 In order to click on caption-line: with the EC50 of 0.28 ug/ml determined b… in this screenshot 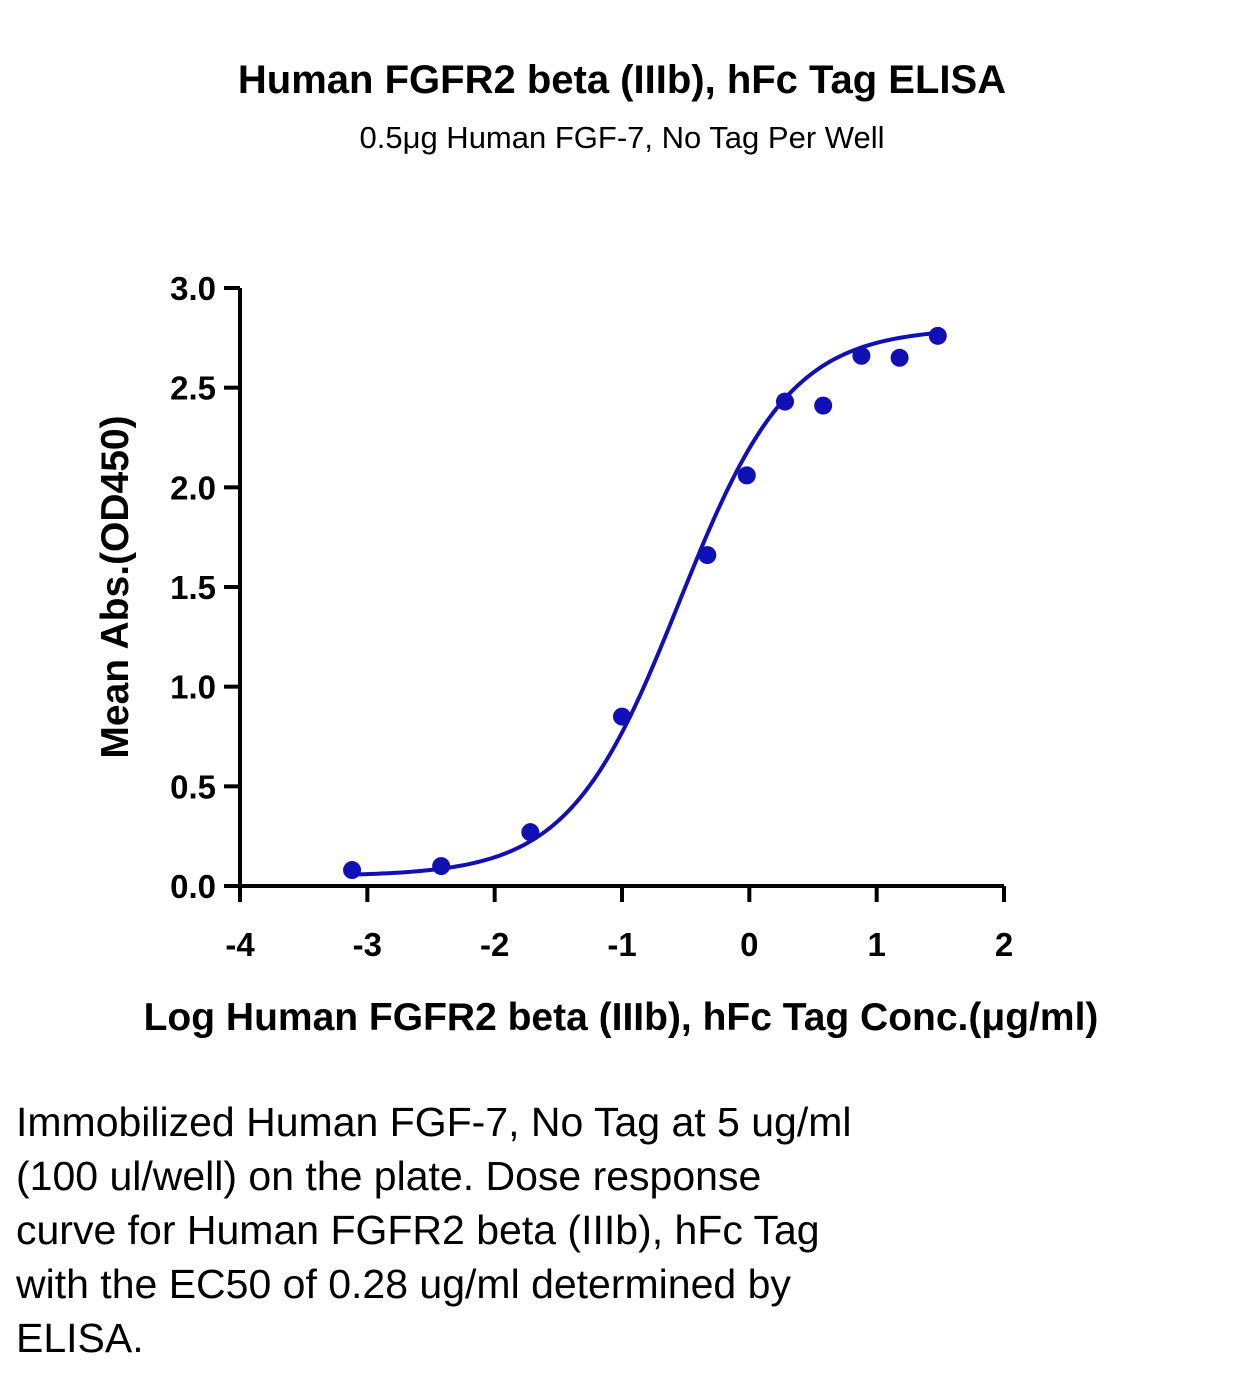, I will do `click(403, 1284)`.